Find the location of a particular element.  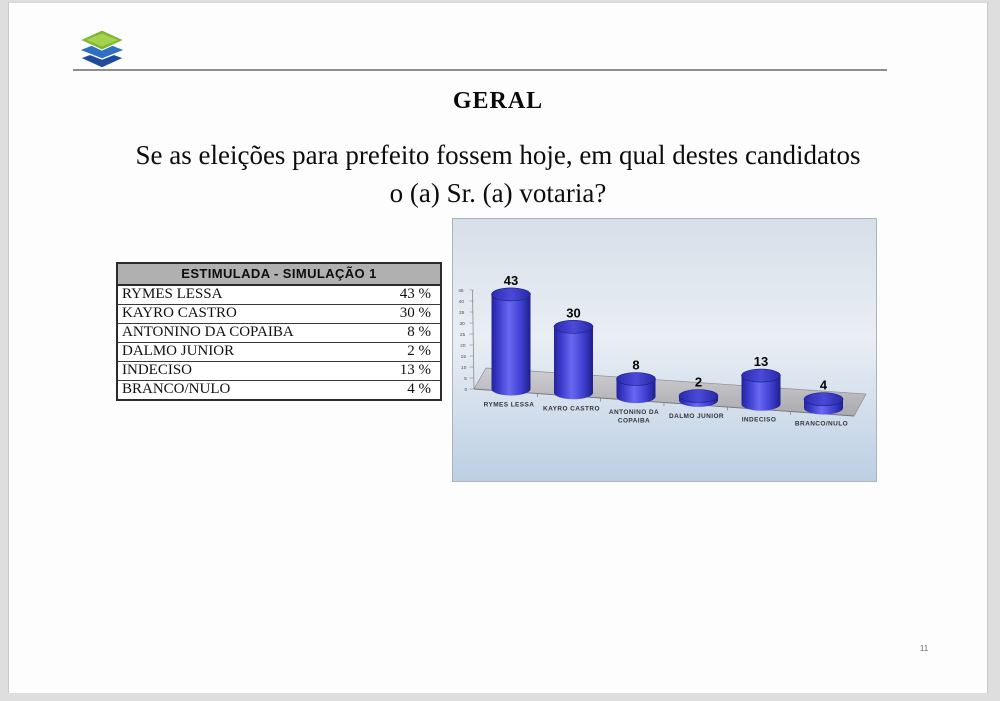

y-tick-label: 5 is located at coordinates (465, 379).